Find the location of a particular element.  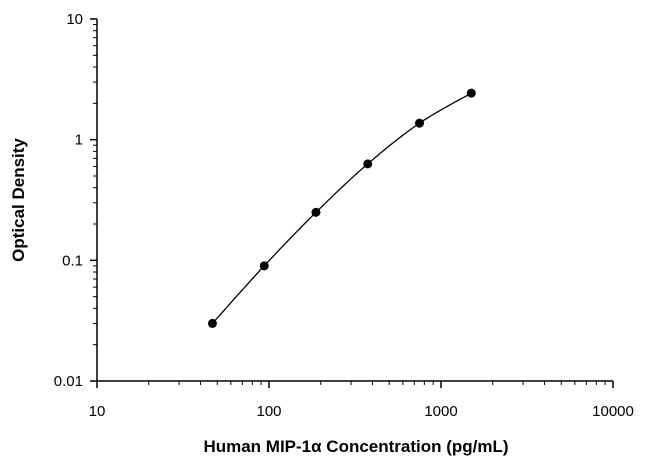

y-tick-label: 10 is located at coordinates (74, 19).